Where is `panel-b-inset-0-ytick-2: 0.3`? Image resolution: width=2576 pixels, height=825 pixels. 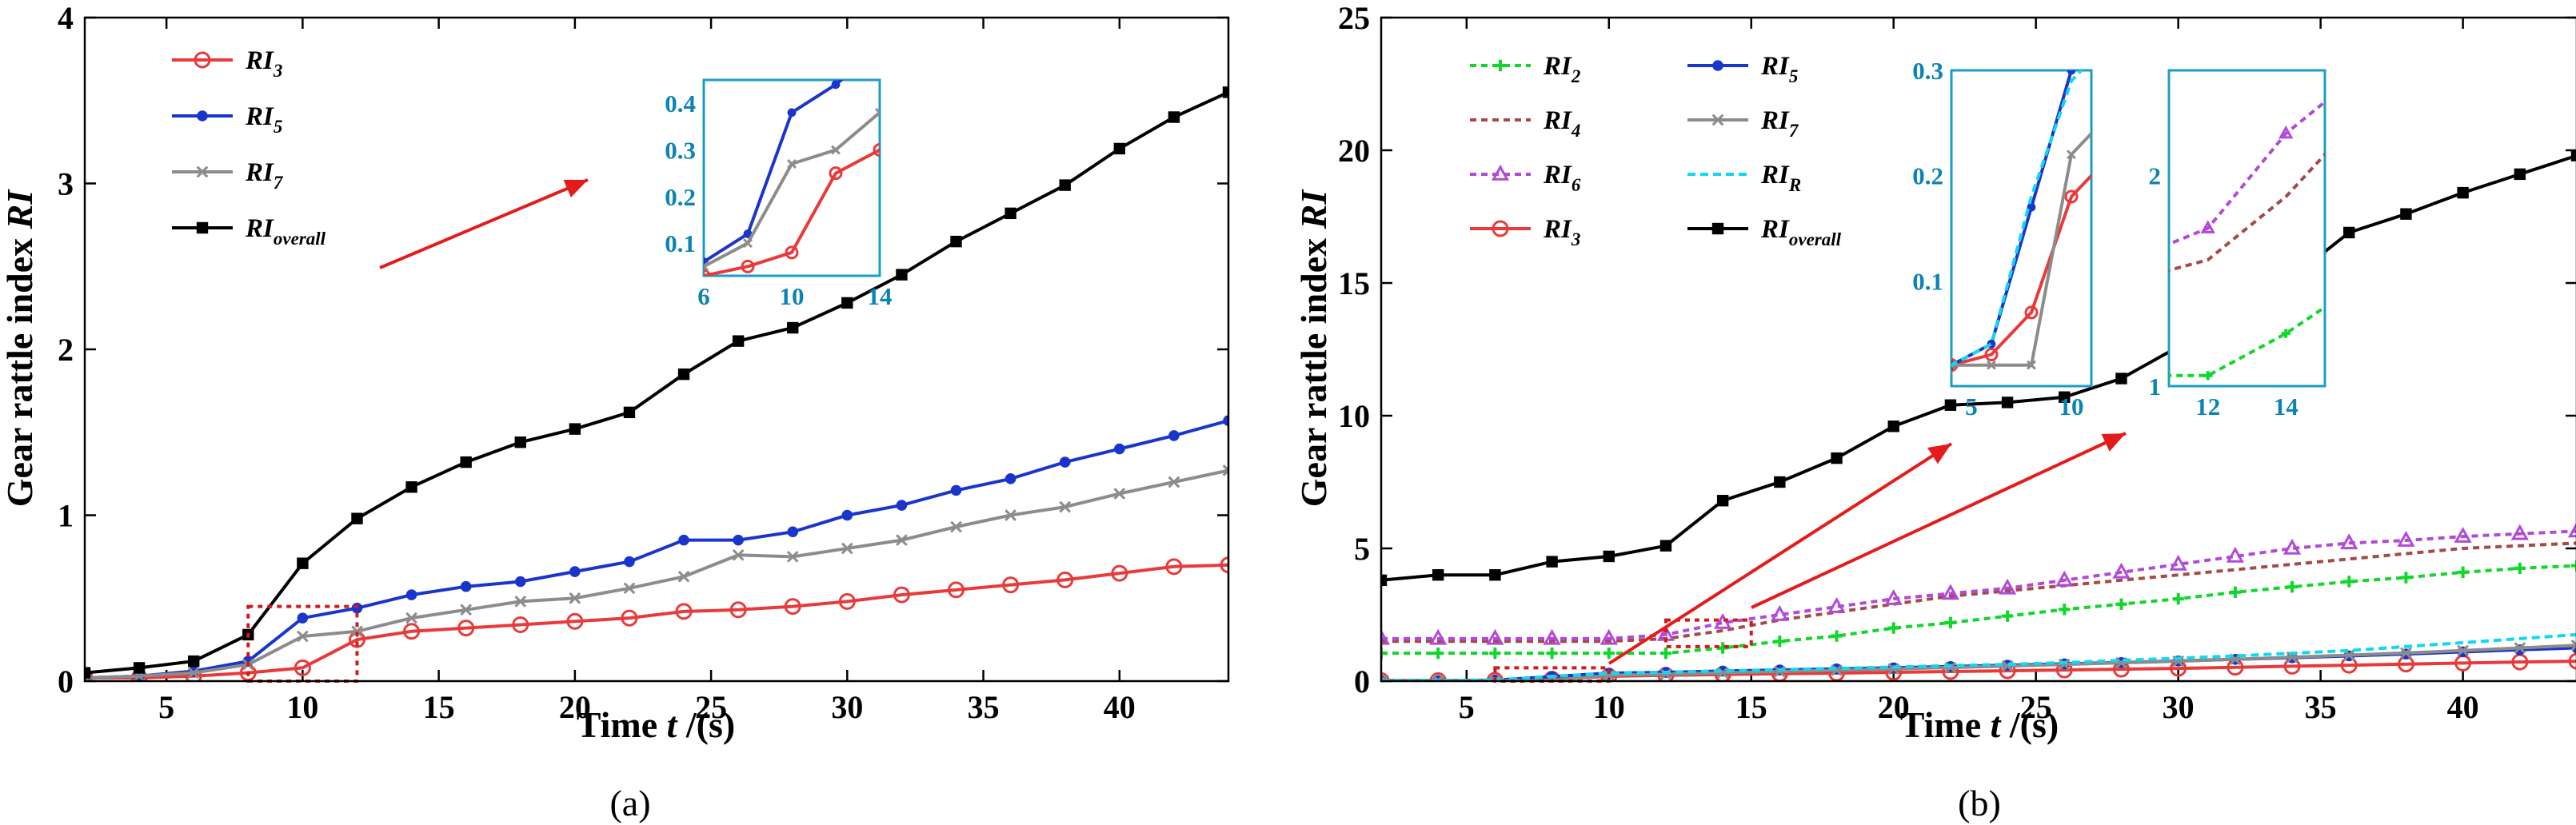
panel-b-inset-0-ytick-2: 0.3 is located at coordinates (1928, 71).